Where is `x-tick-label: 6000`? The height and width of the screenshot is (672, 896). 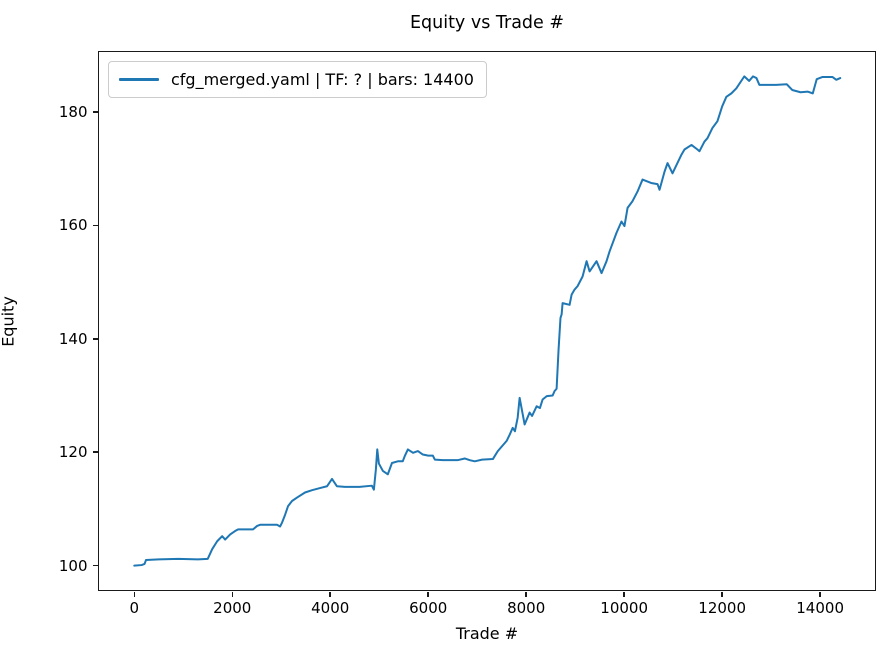
x-tick-label: 6000 is located at coordinates (428, 608).